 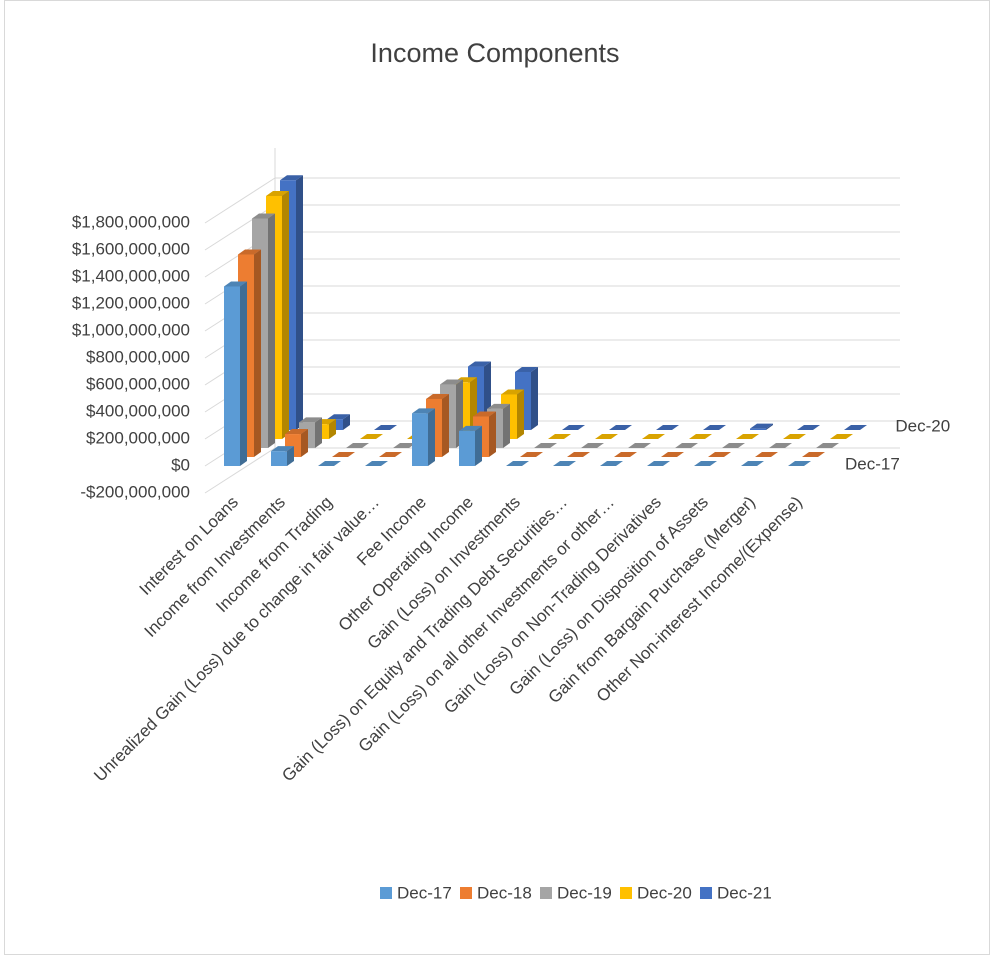 I want to click on chart-title: Income Components, so click(x=494, y=53).